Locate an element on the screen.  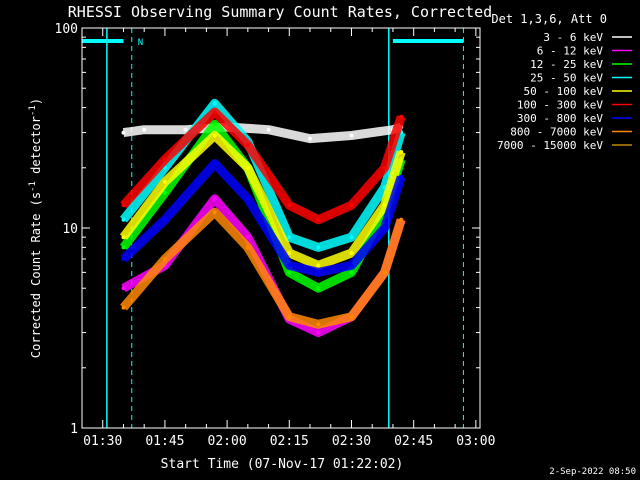
ylabel-part-4: ) is located at coordinates (36, 101).